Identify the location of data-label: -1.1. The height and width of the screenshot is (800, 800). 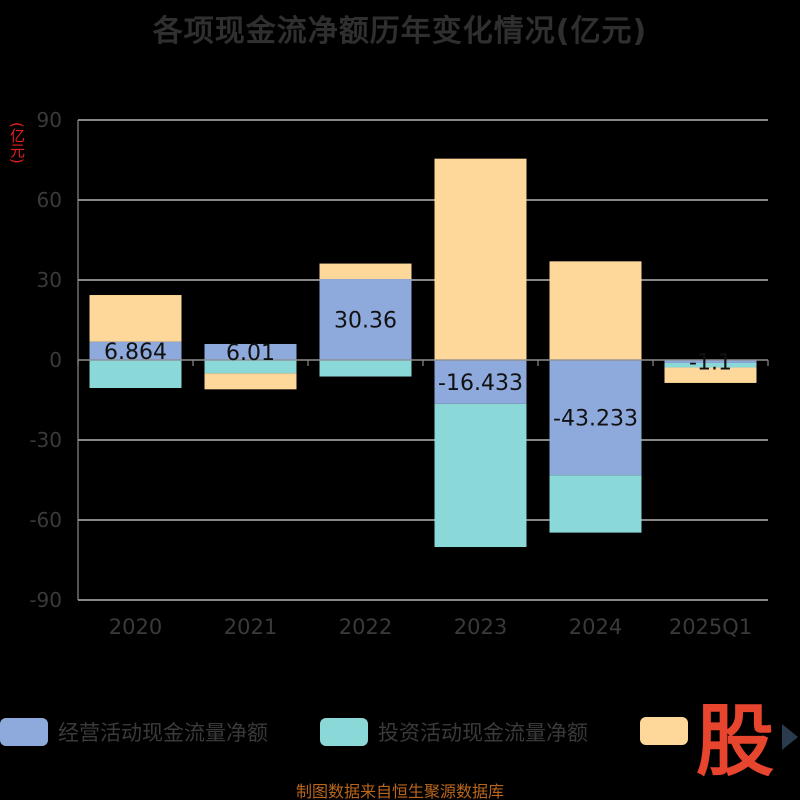
(710, 362).